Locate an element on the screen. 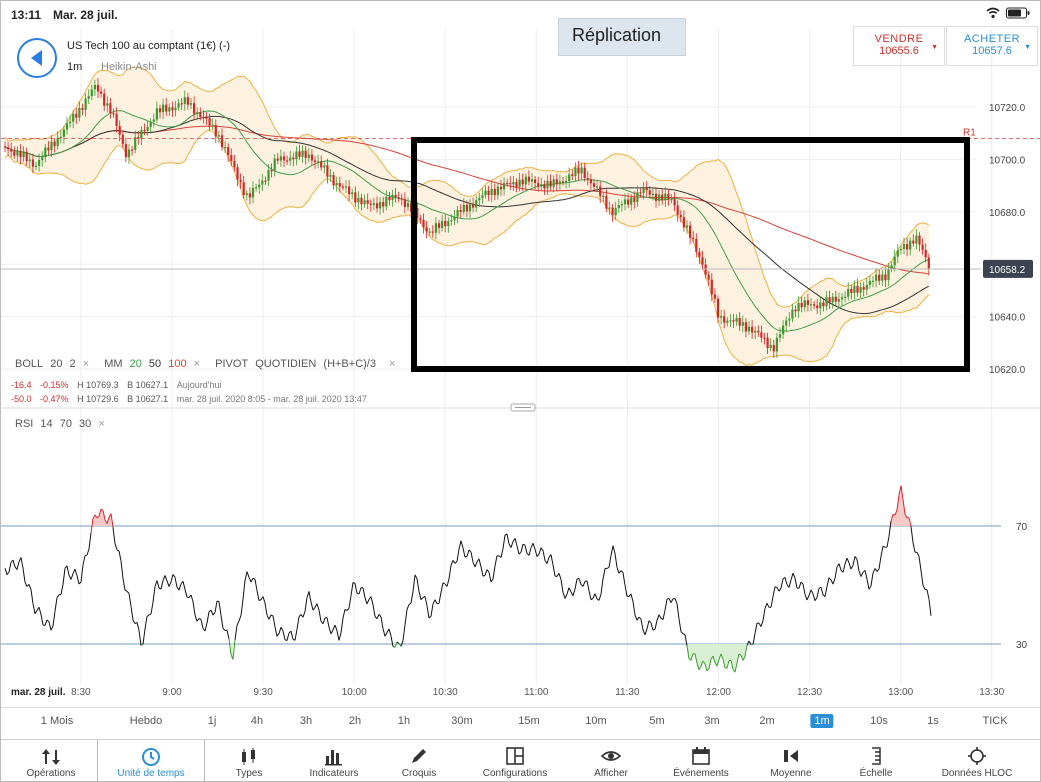  current-price-tag is located at coordinates (1008, 268).